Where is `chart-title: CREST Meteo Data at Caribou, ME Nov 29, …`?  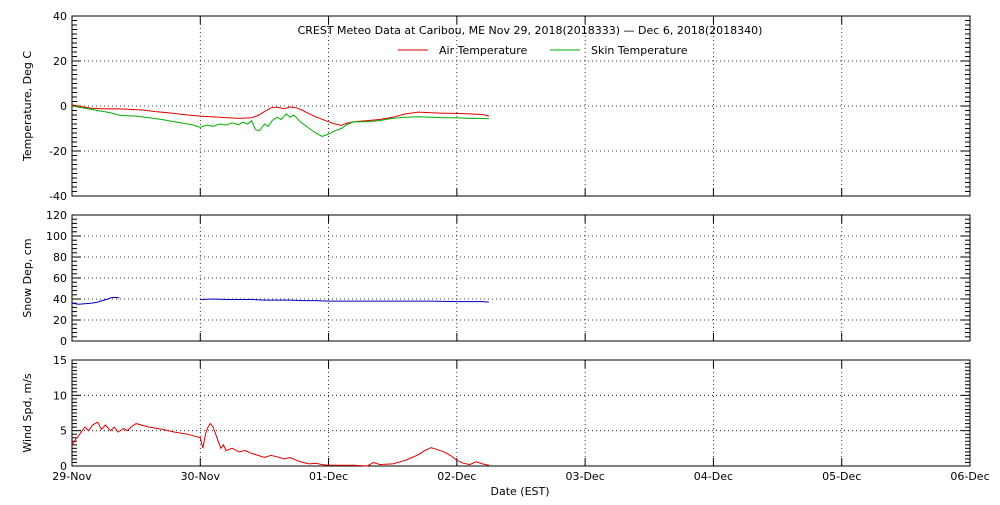
chart-title: CREST Meteo Data at Caribou, ME Nov 29, … is located at coordinates (530, 30).